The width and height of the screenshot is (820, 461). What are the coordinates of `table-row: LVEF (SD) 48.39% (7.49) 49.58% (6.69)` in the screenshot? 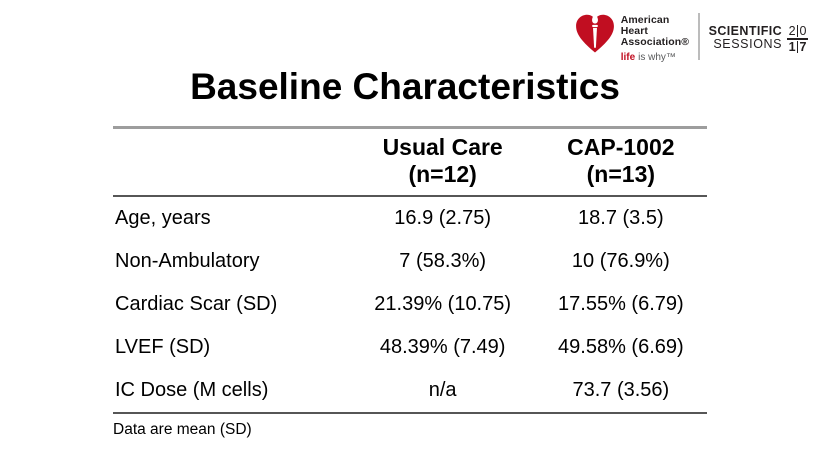 It's located at (410, 347).